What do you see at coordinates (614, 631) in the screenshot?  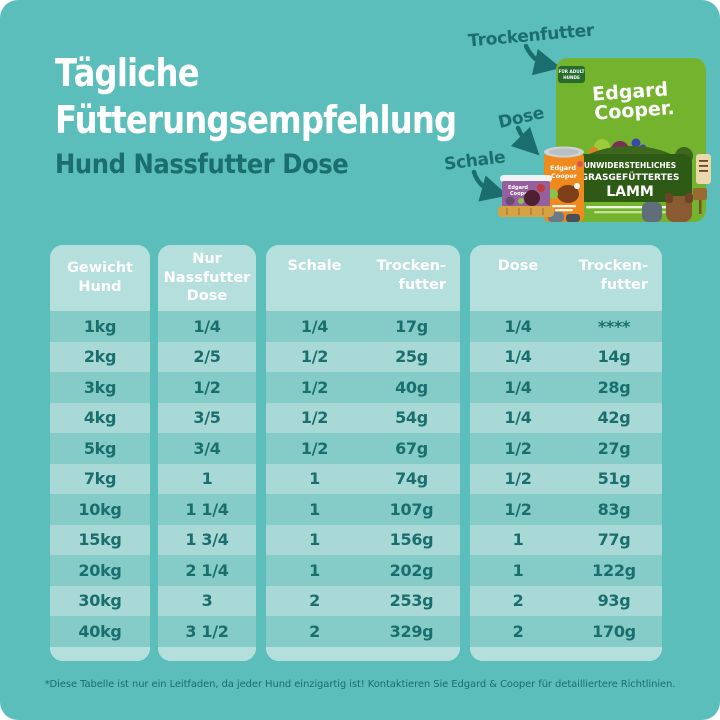 I see `cell-can_dry: 170g` at bounding box center [614, 631].